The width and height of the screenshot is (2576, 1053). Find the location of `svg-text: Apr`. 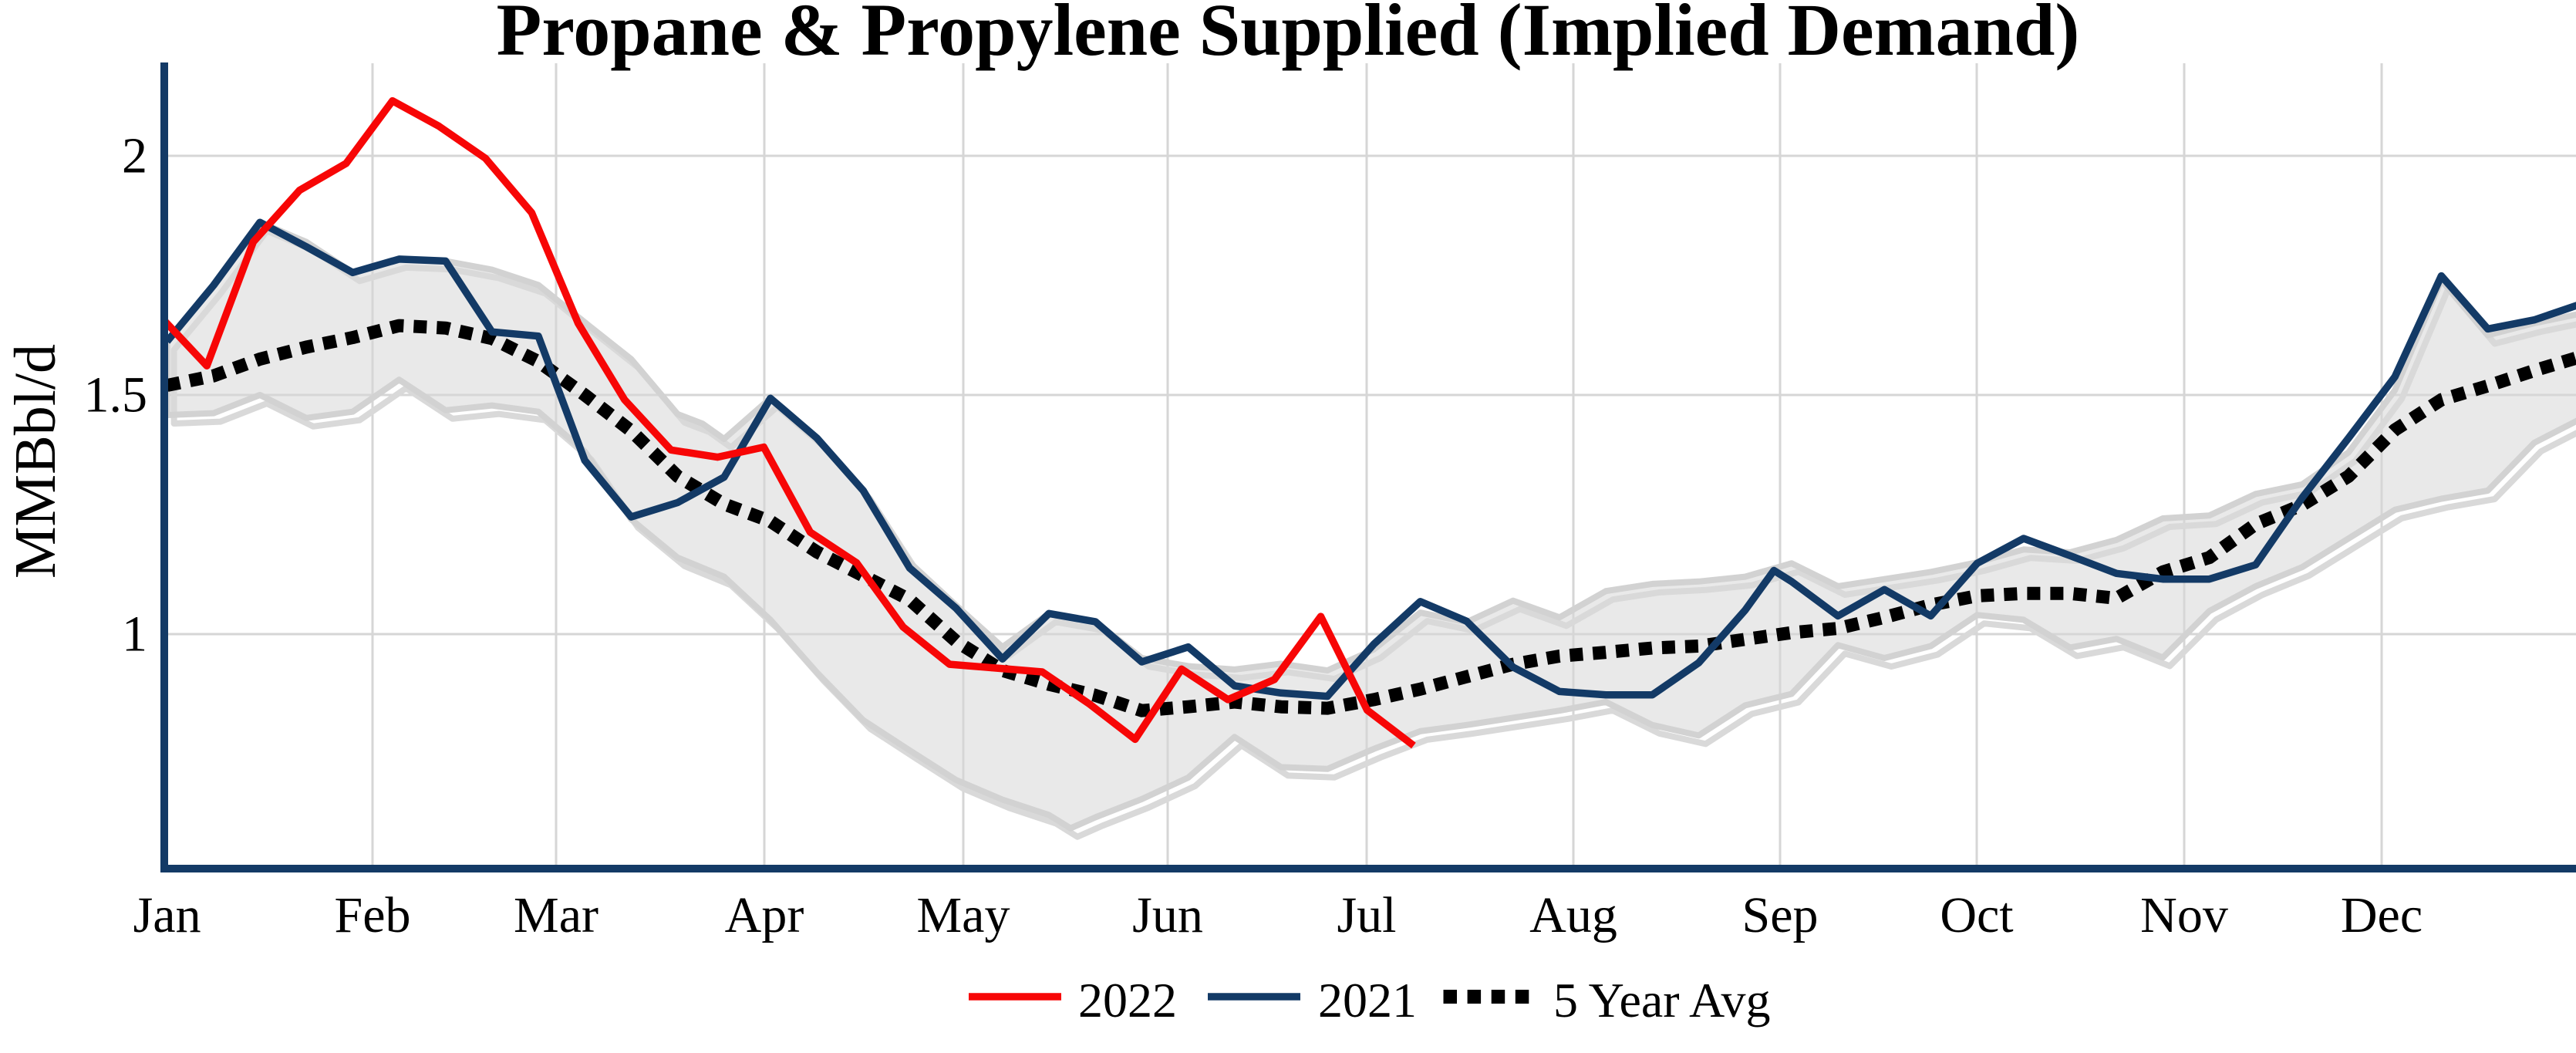

svg-text: Apr is located at coordinates (764, 915).